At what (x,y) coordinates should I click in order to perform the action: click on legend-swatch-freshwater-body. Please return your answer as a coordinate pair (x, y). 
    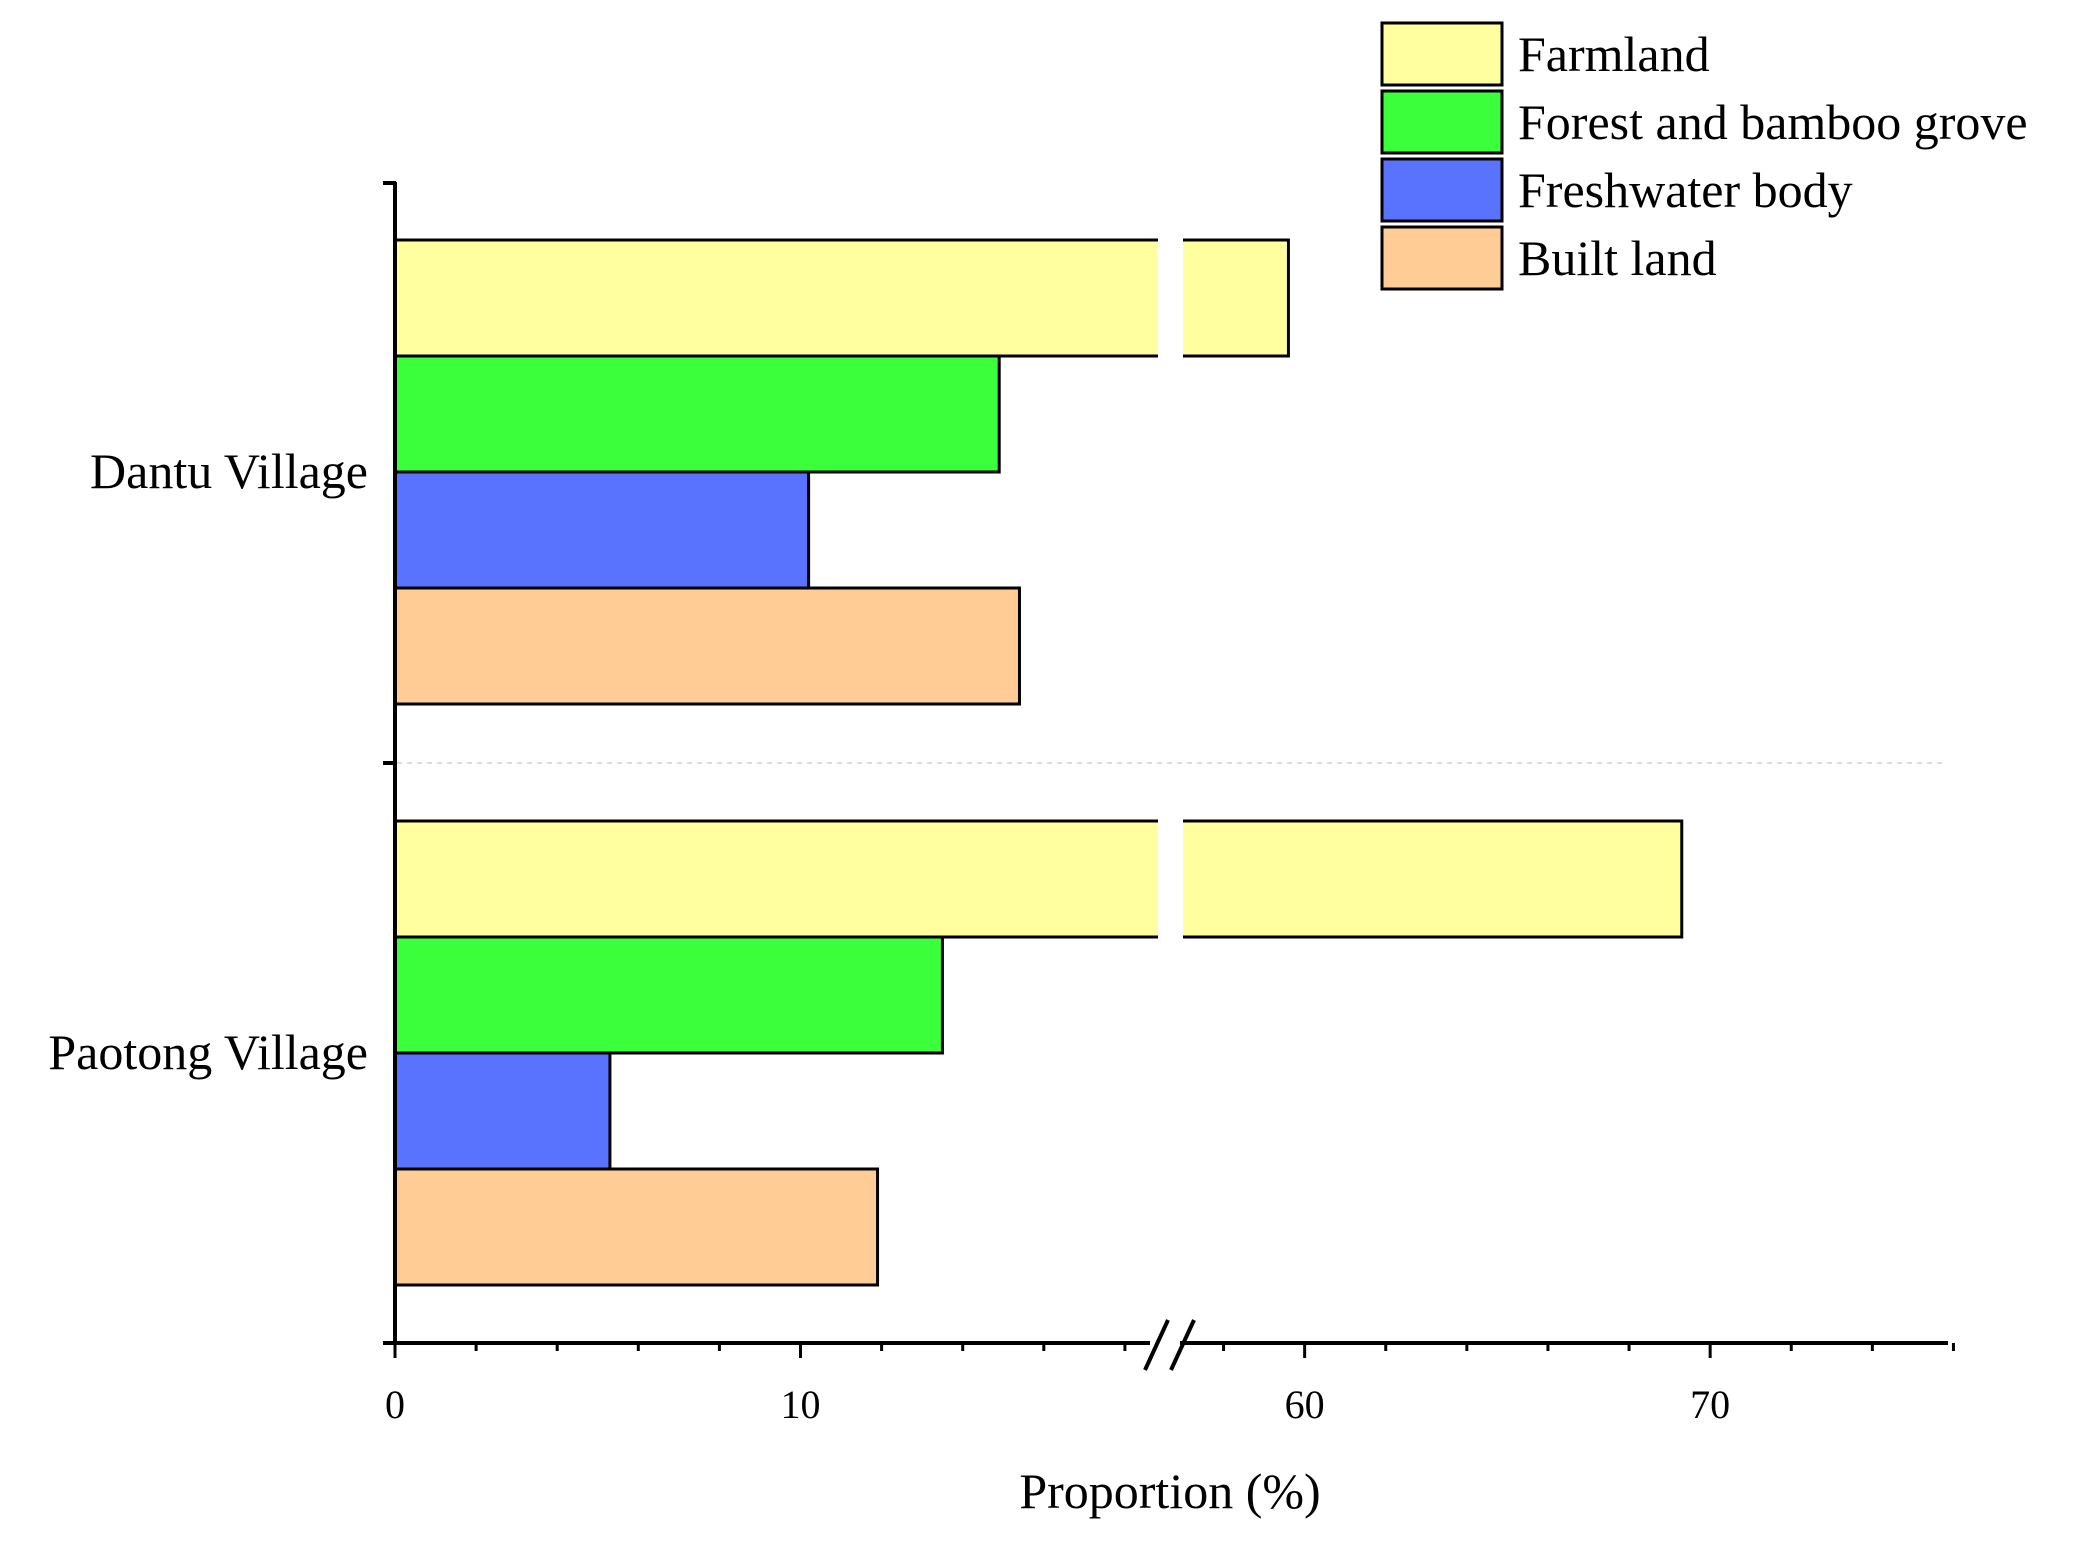
    Looking at the image, I should click on (1442, 190).